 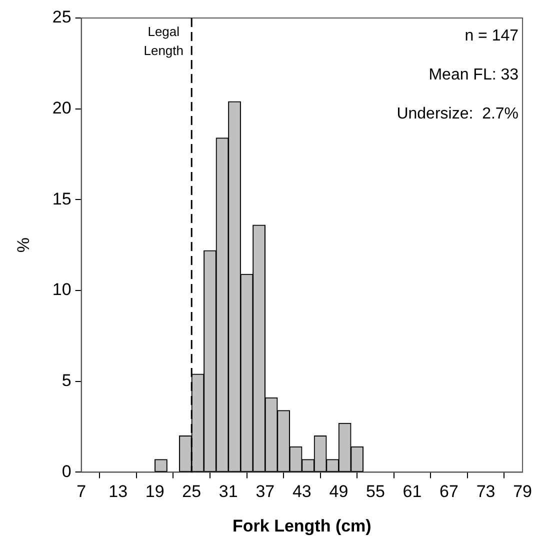 I want to click on y-tick-label: 15, so click(x=62, y=198).